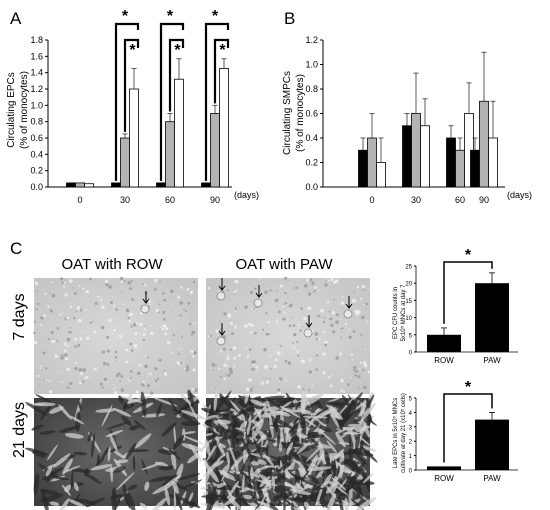 This screenshot has height=510, width=550. Describe the element at coordinates (468, 387) in the screenshot. I see `chart-c2-significance-star: *` at that location.